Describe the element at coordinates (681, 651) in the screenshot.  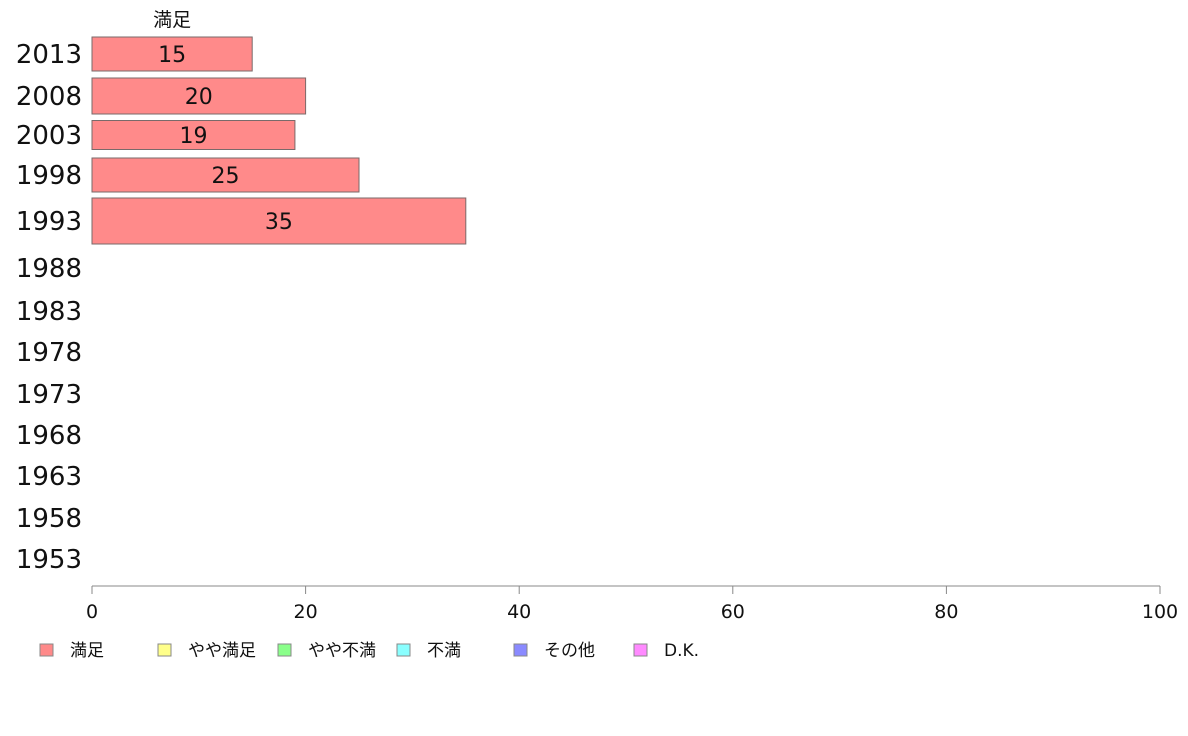
I see `legend-label-5: D.K.` at that location.